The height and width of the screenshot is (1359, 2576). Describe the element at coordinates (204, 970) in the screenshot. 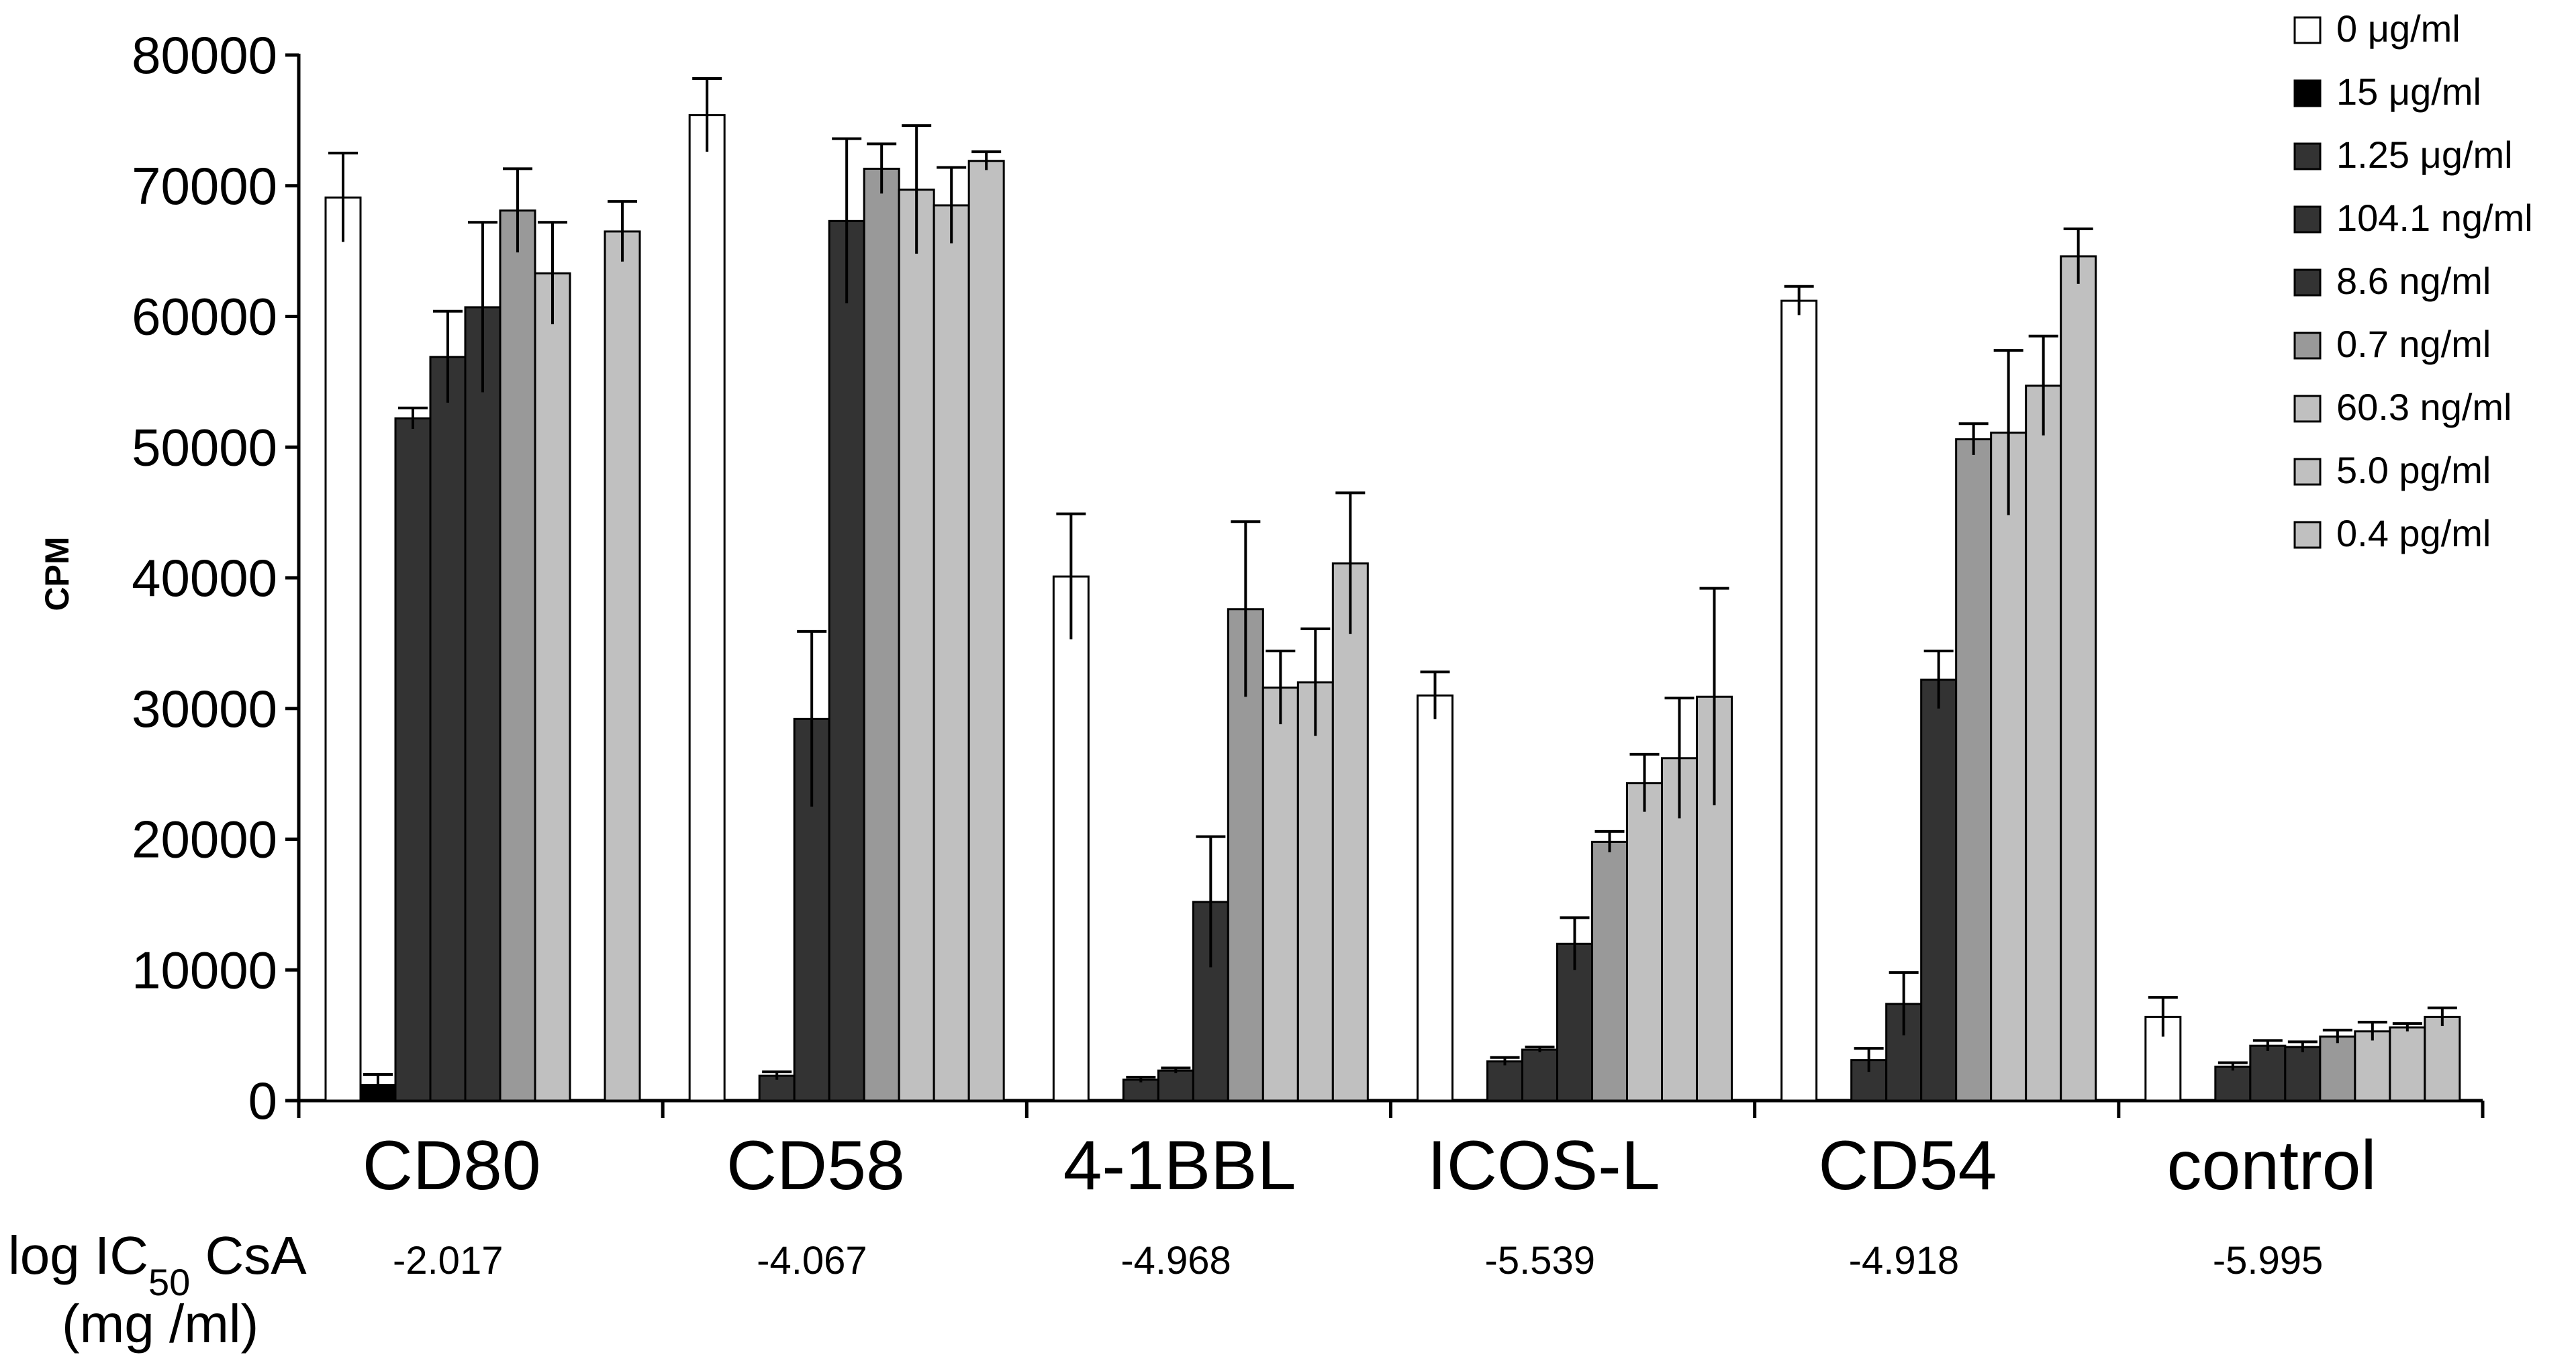

I see `y-tick-label: 10000` at that location.